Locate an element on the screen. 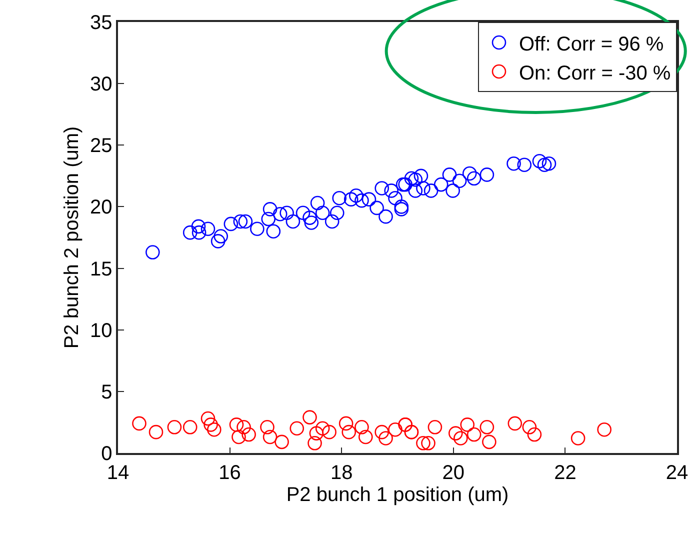 The height and width of the screenshot is (535, 700). x-tick-label: 16 is located at coordinates (229, 473).